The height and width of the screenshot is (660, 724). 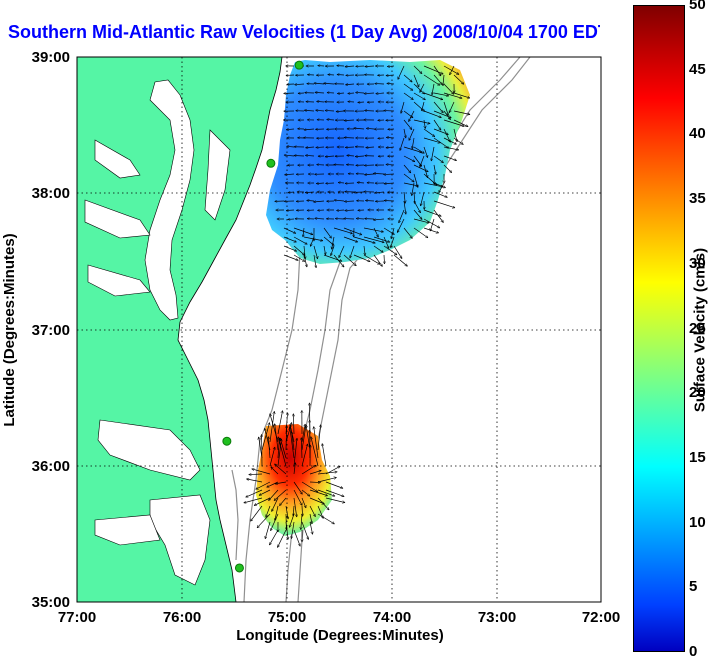 What do you see at coordinates (697, 392) in the screenshot?
I see `colorbar-tick: 20` at bounding box center [697, 392].